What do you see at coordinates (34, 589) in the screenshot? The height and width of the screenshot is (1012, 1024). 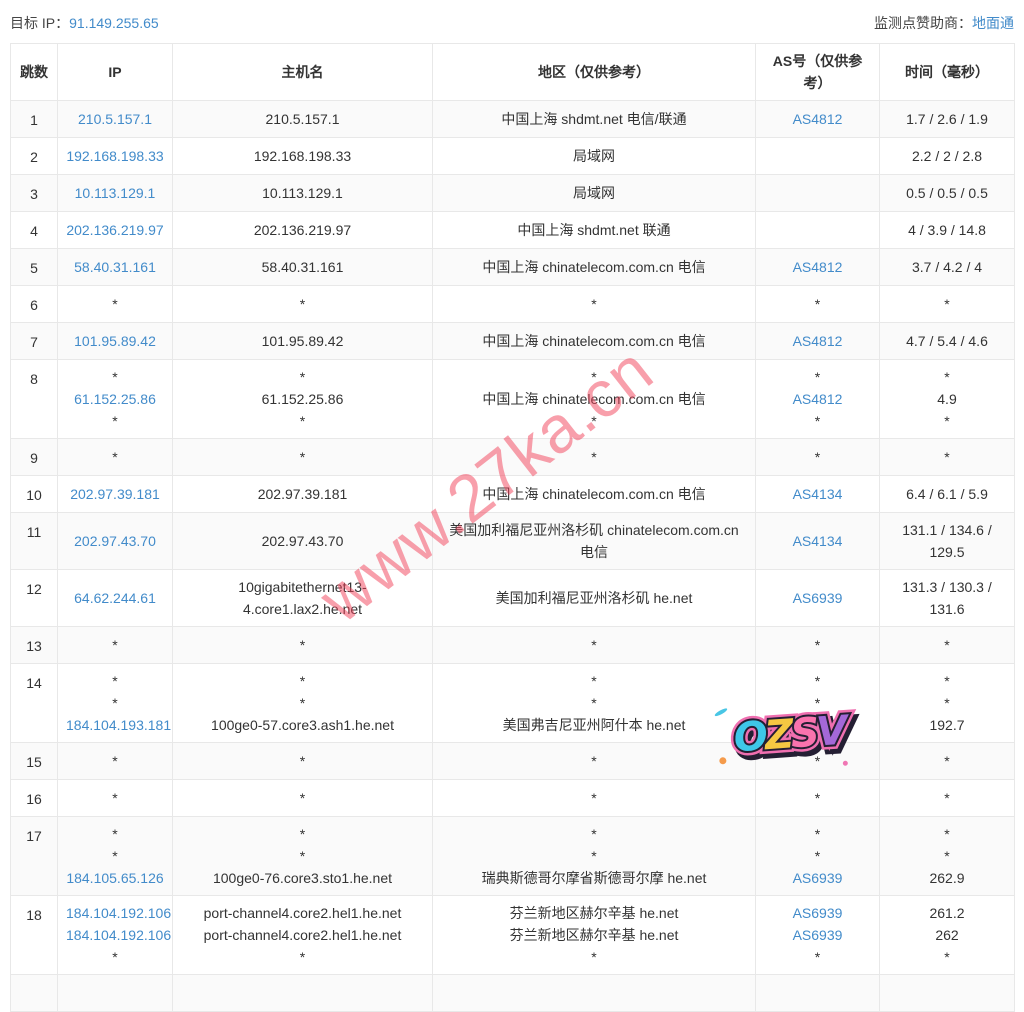 I see `cell-text: 12` at bounding box center [34, 589].